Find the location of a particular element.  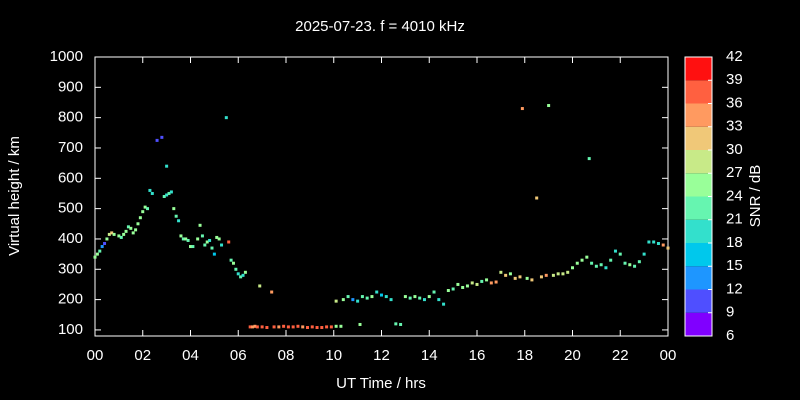

y-tick-label: 400 is located at coordinates (70, 238).